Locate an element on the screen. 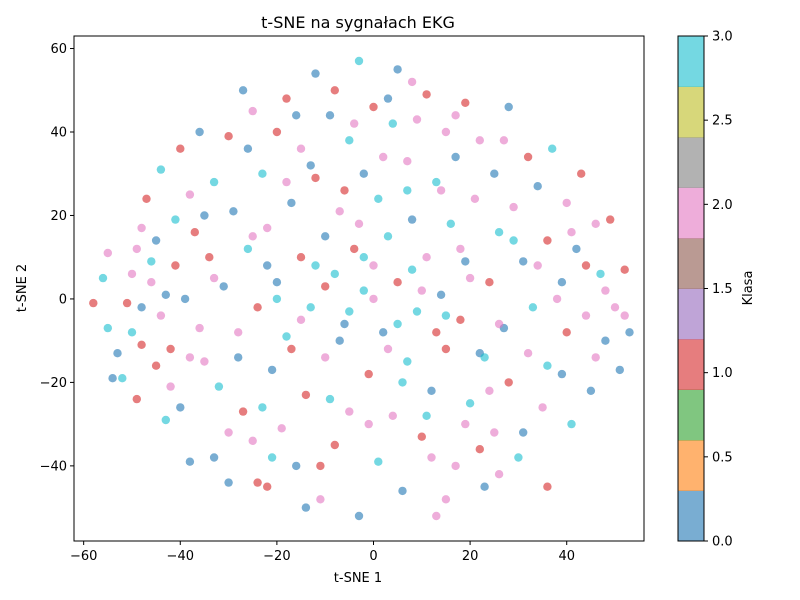 The width and height of the screenshot is (800, 600). colorbar is located at coordinates (691, 288).